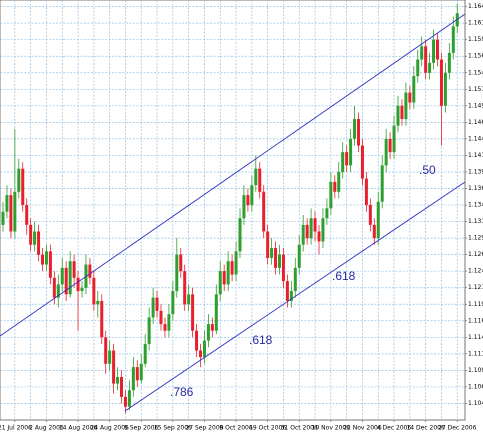 This screenshot has height=436, width=483. What do you see at coordinates (331, 428) in the screenshot?
I see `x-tick-label: 10 Nov 2006` at bounding box center [331, 428].